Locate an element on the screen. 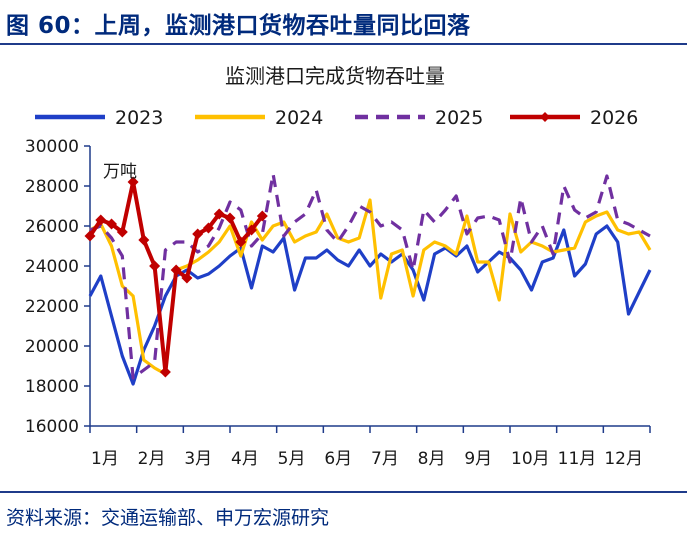 This screenshot has height=538, width=687. x-tick-label: 8月 is located at coordinates (432, 459).